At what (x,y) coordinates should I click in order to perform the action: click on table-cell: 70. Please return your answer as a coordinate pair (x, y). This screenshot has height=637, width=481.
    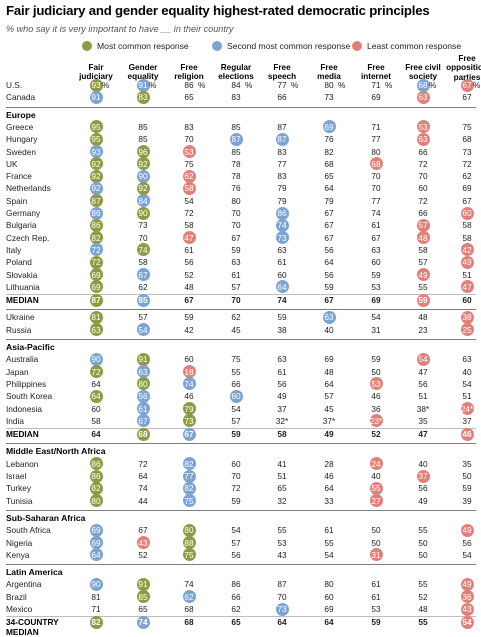
    Looking at the image, I should click on (236, 300).